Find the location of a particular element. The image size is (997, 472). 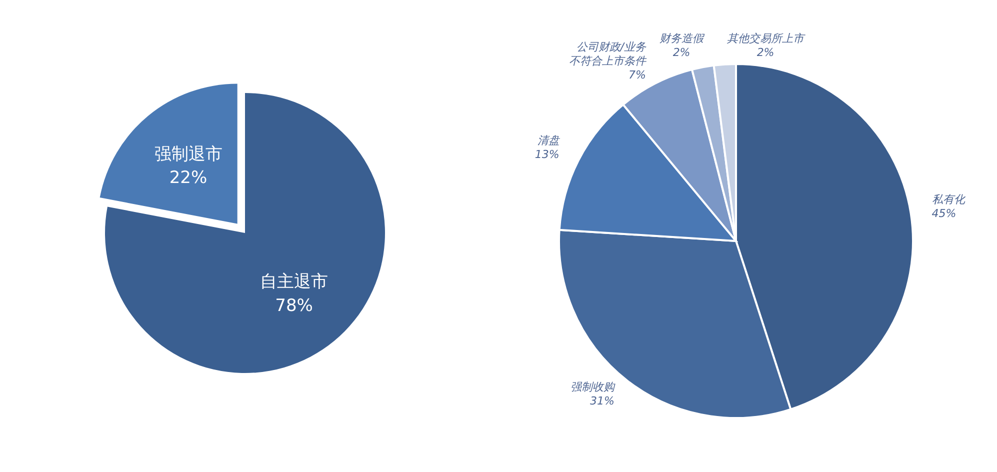

slice-label: 清盘 is located at coordinates (548, 140).